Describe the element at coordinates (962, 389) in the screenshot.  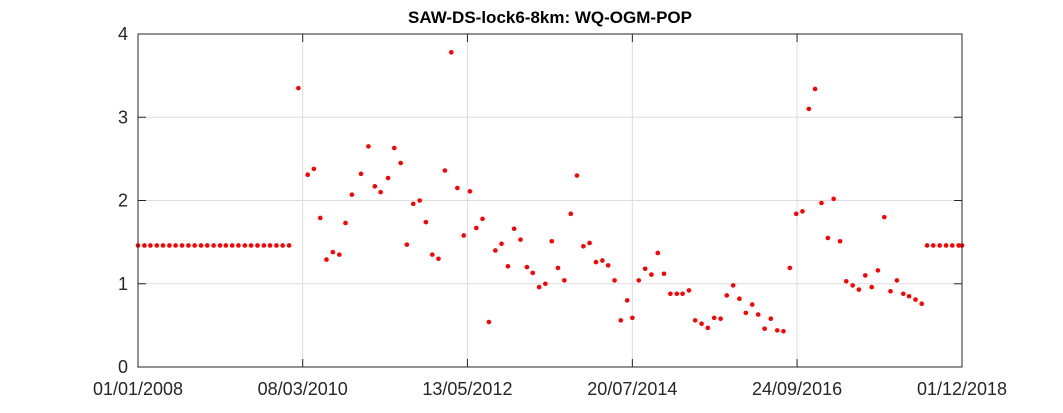
I see `x-tick-label: 01/12/2018` at that location.